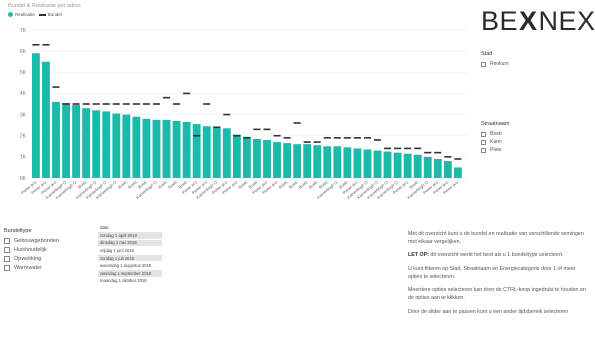 The image size is (595, 342). What do you see at coordinates (21, 14) in the screenshot?
I see `legend-realisatie: Realisatie` at bounding box center [21, 14].